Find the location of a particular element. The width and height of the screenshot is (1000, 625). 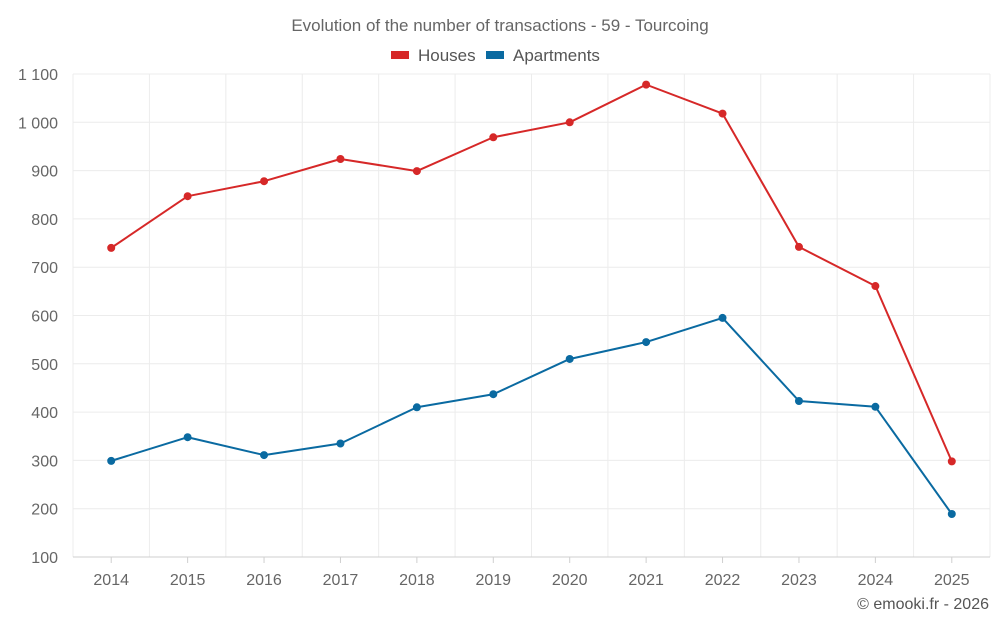

legend: Houses Apartments is located at coordinates (495, 55).